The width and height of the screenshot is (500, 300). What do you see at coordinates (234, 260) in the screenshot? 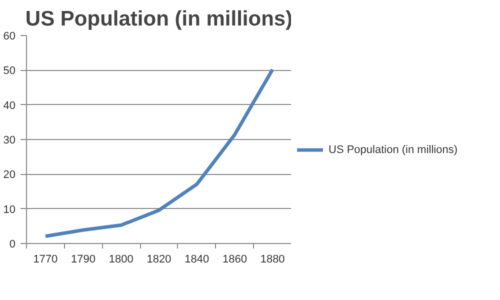
I see `x-tick-label: 1860` at bounding box center [234, 260].